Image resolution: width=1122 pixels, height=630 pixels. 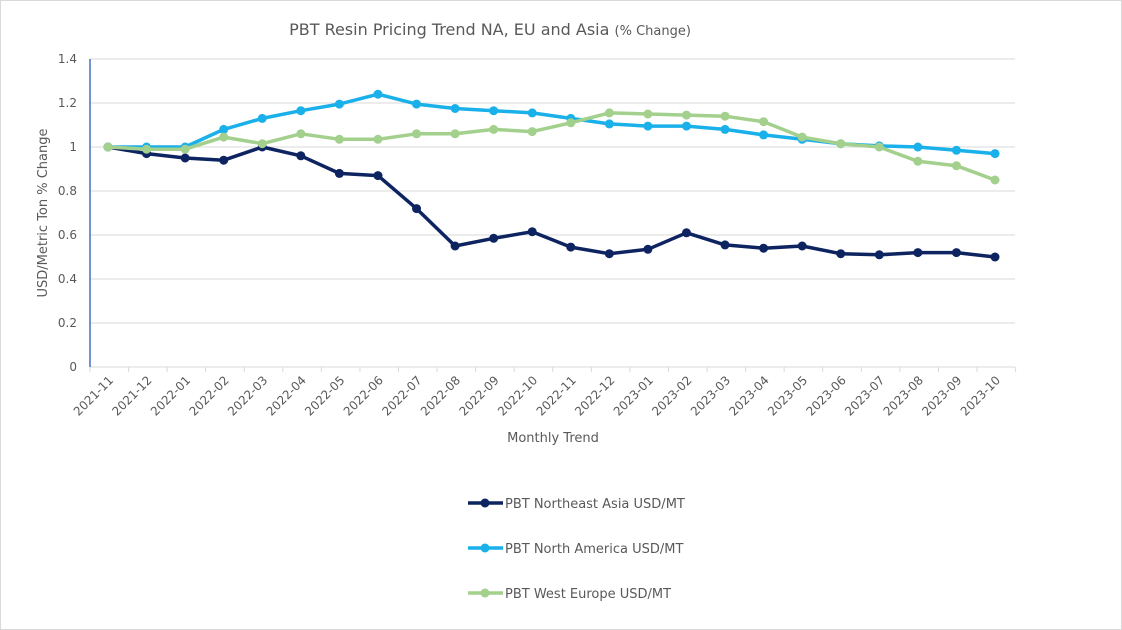 I want to click on x-tick-label: 2023-02, so click(x=671, y=395).